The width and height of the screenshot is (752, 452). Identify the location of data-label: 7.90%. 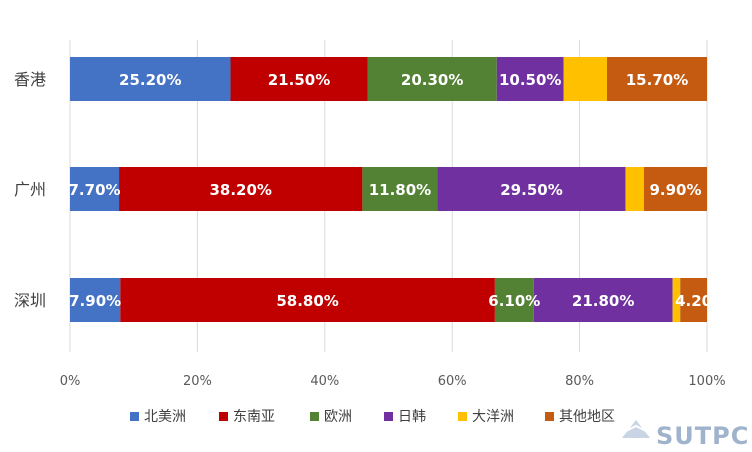
(95, 301).